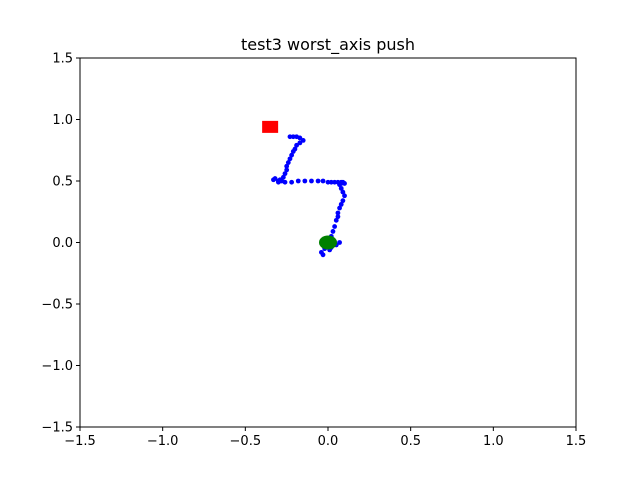 The height and width of the screenshot is (480, 640). Describe the element at coordinates (57, 305) in the screenshot. I see `y-tick-label: −0.5` at that location.